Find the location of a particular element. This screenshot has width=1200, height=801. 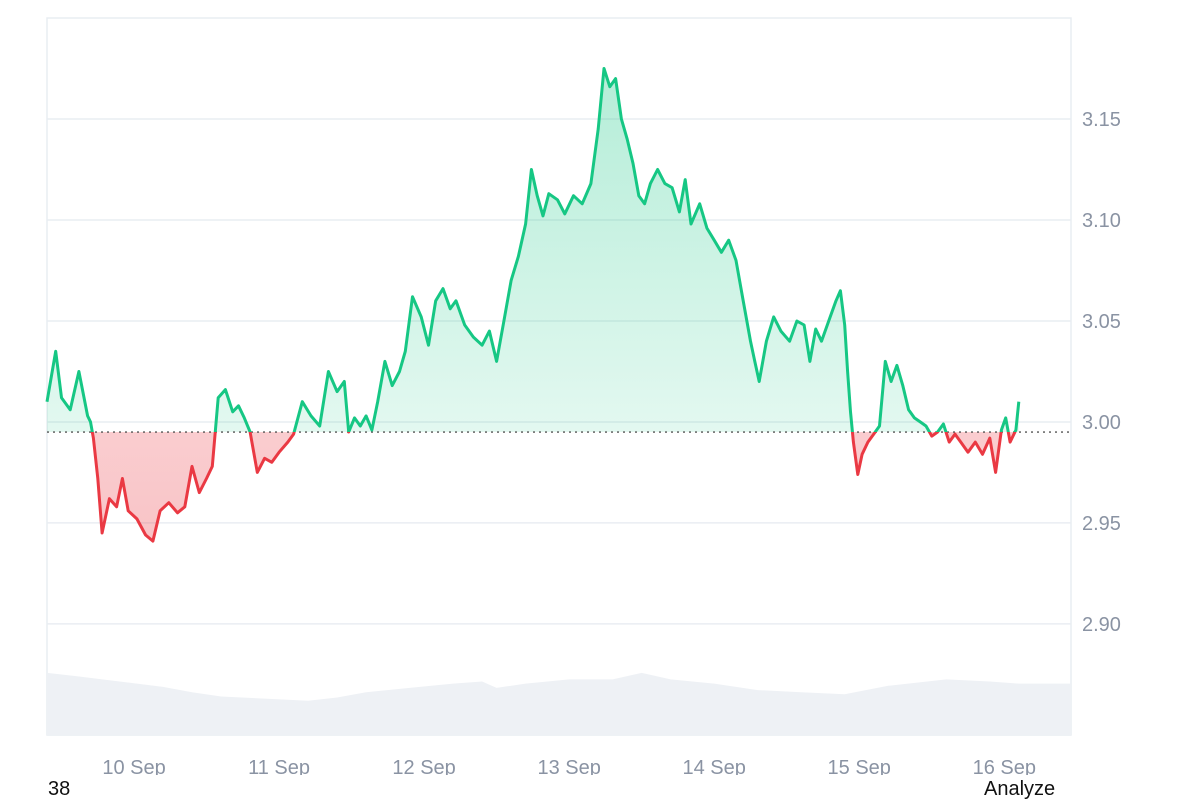

volume-area-group is located at coordinates (559, 703).